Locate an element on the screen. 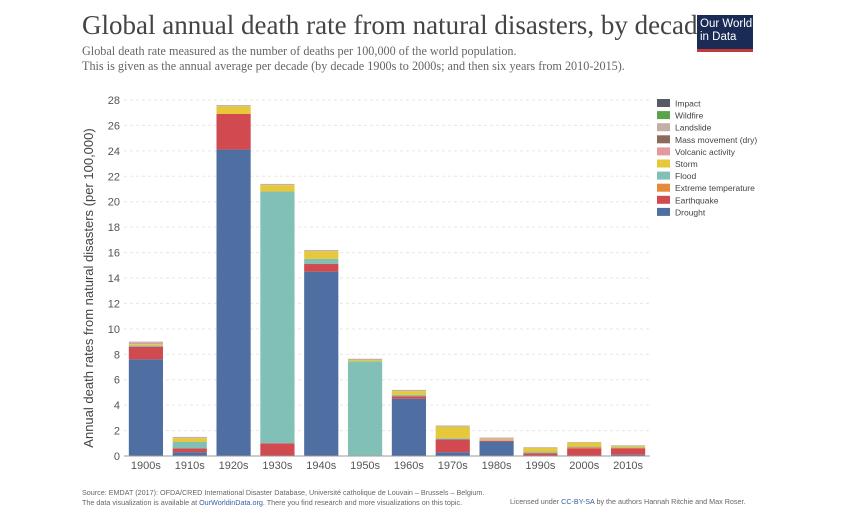 The width and height of the screenshot is (861, 527). x-tick-label: 1980s is located at coordinates (497, 466).